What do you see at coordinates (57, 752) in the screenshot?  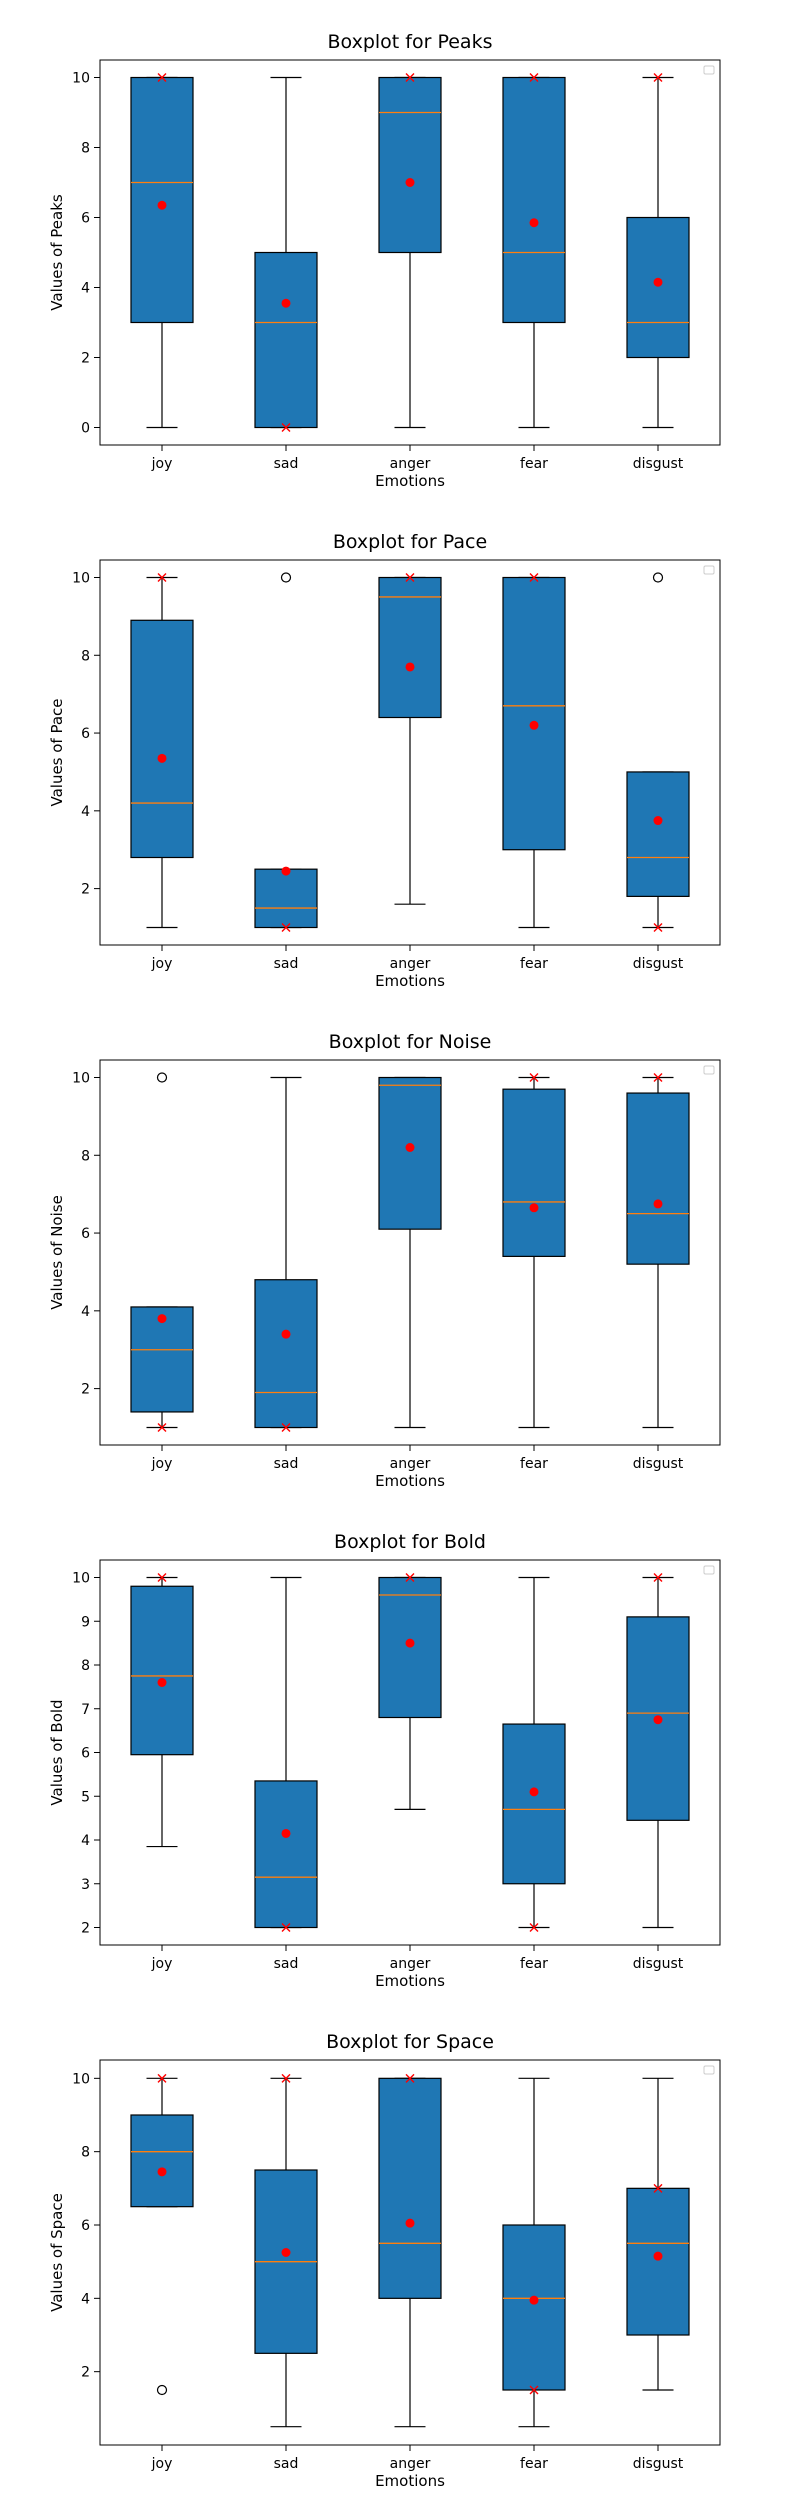 I see `y-axis-label: Values of Pace` at bounding box center [57, 752].